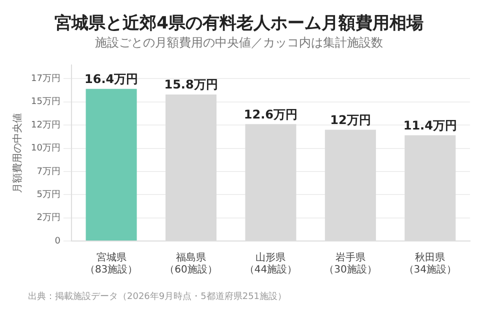 This screenshot has width=500, height=315. What do you see at coordinates (57, 241) in the screenshot?
I see `y-tick-label: 0` at bounding box center [57, 241].